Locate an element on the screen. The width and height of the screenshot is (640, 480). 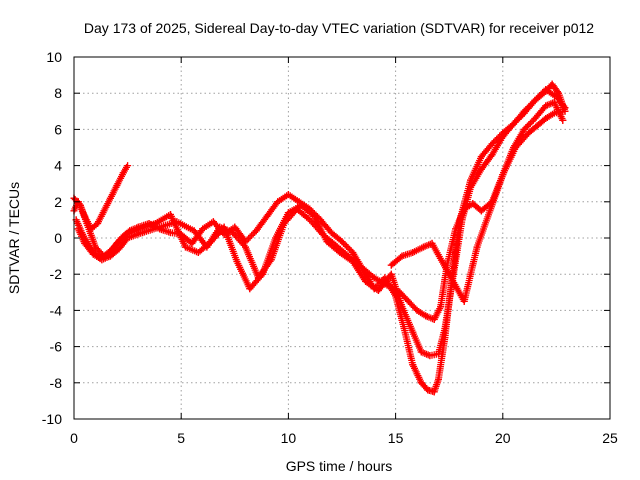
x-tick-label: 15 is located at coordinates (396, 438).